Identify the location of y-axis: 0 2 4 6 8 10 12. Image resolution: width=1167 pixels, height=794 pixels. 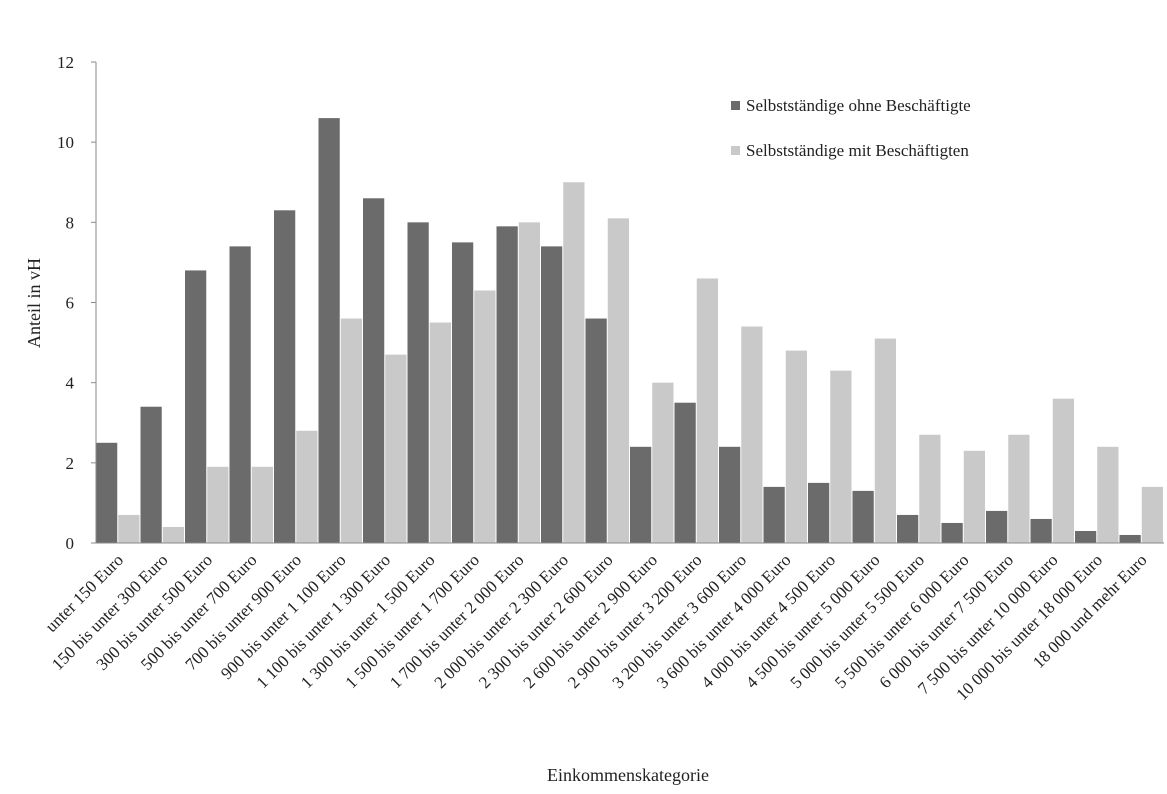
(77, 303).